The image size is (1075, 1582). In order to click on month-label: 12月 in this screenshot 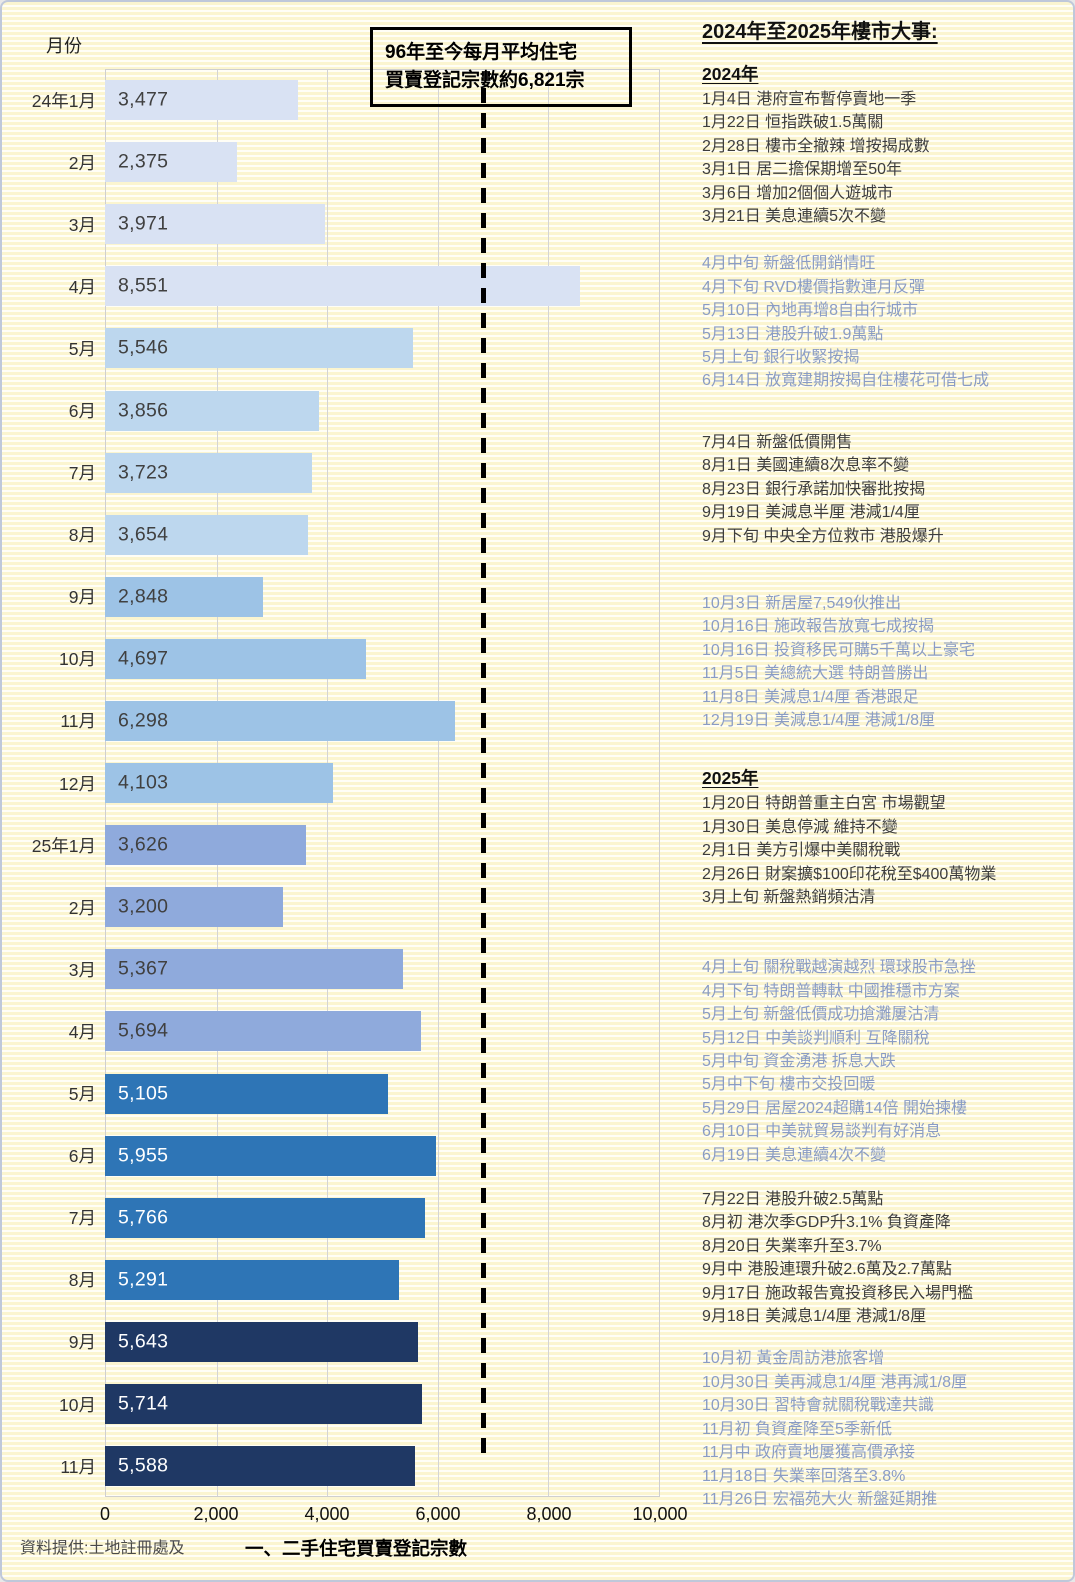, I will do `click(77, 783)`.